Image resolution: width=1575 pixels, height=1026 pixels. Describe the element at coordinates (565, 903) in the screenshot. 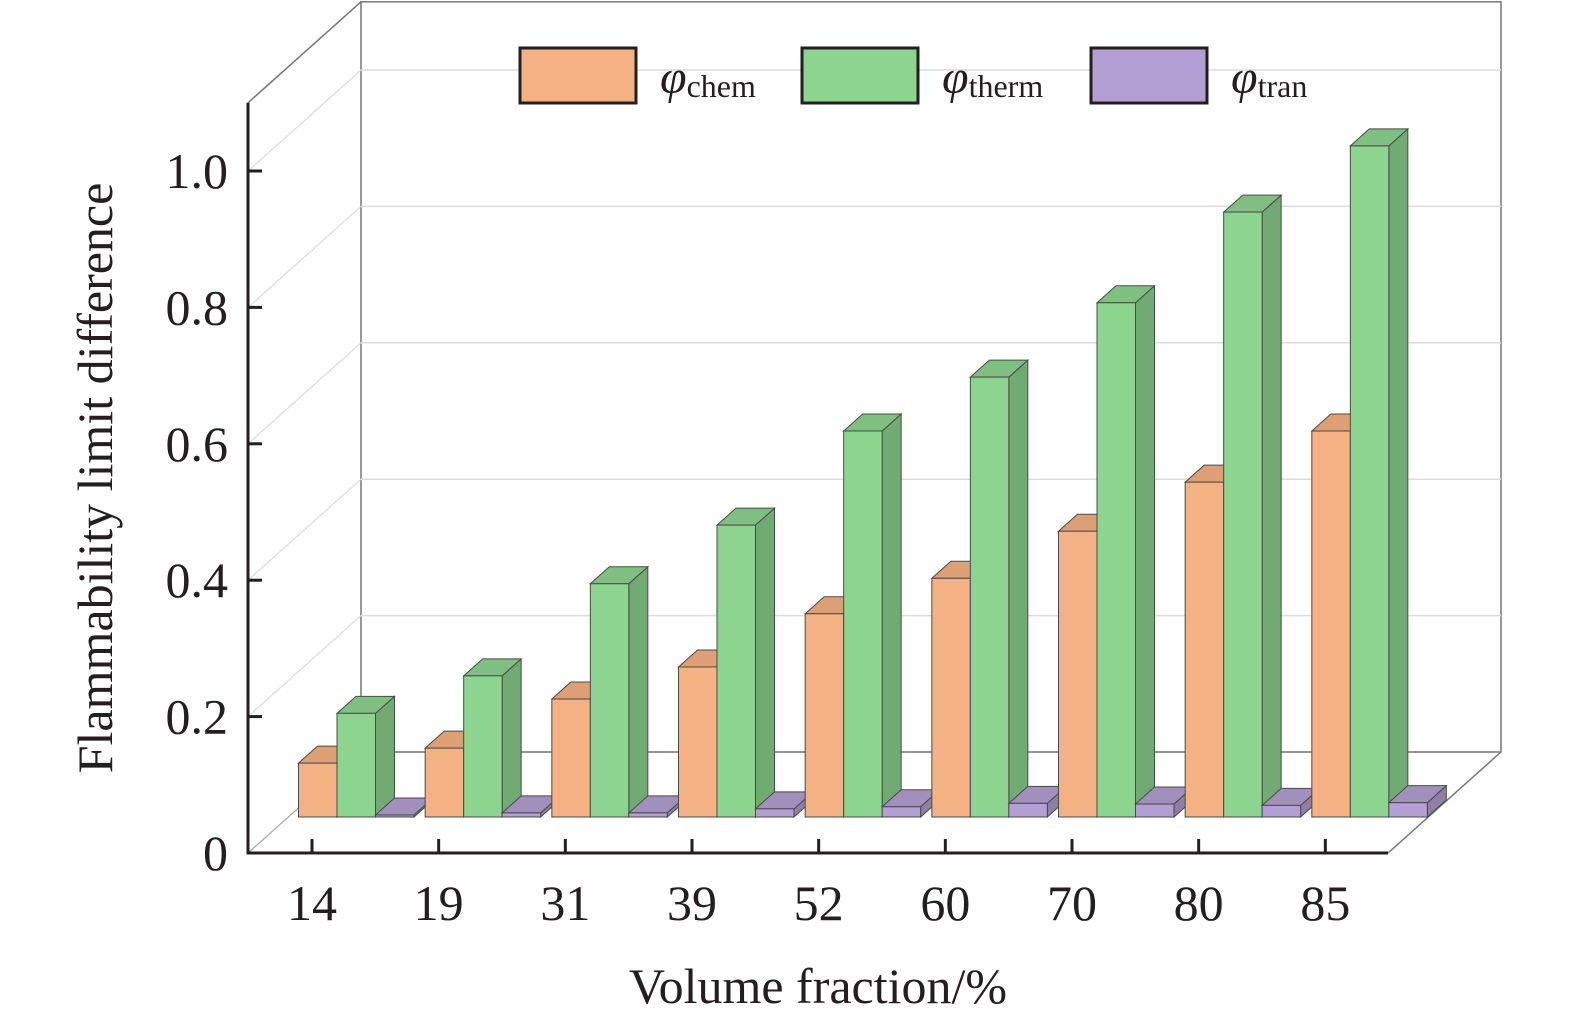

I see `x-tick-label: 31` at that location.